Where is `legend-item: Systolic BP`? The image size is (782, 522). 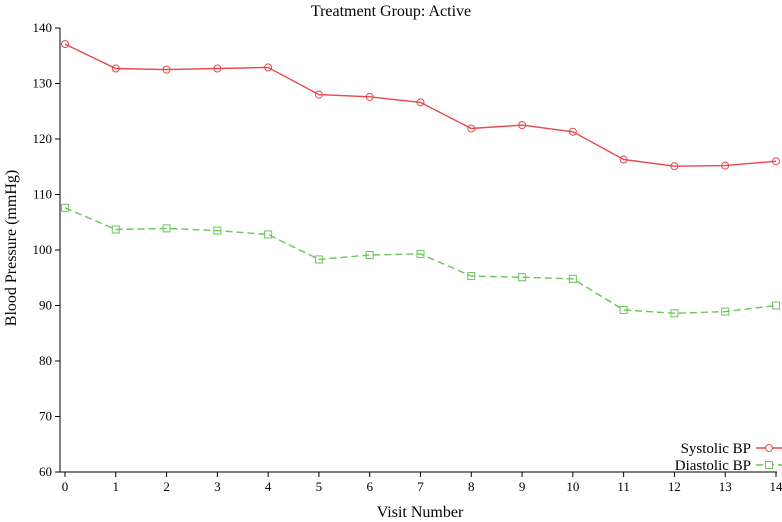 legend-item: Systolic BP is located at coordinates (731, 449).